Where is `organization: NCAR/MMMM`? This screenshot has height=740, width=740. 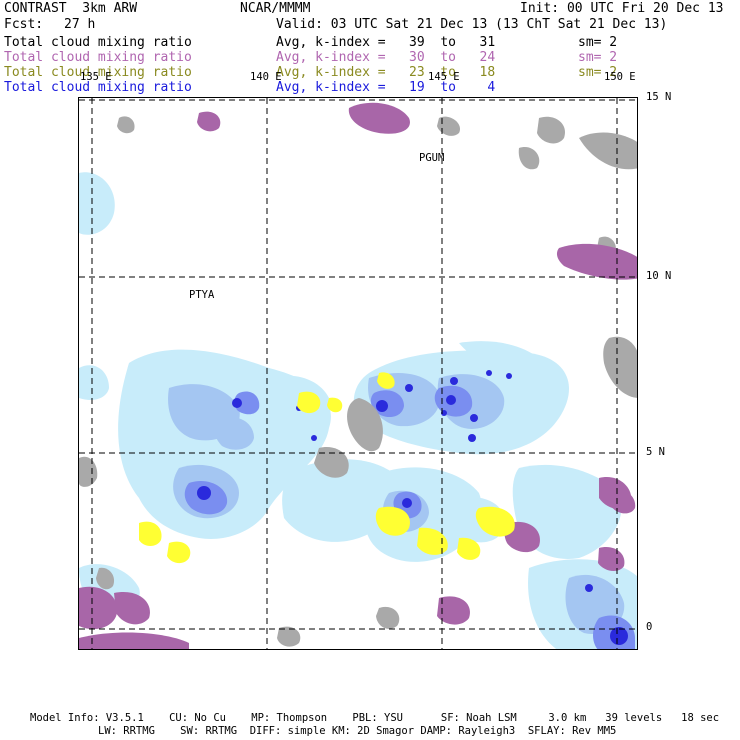
organization: NCAR/MMMM is located at coordinates (275, 8).